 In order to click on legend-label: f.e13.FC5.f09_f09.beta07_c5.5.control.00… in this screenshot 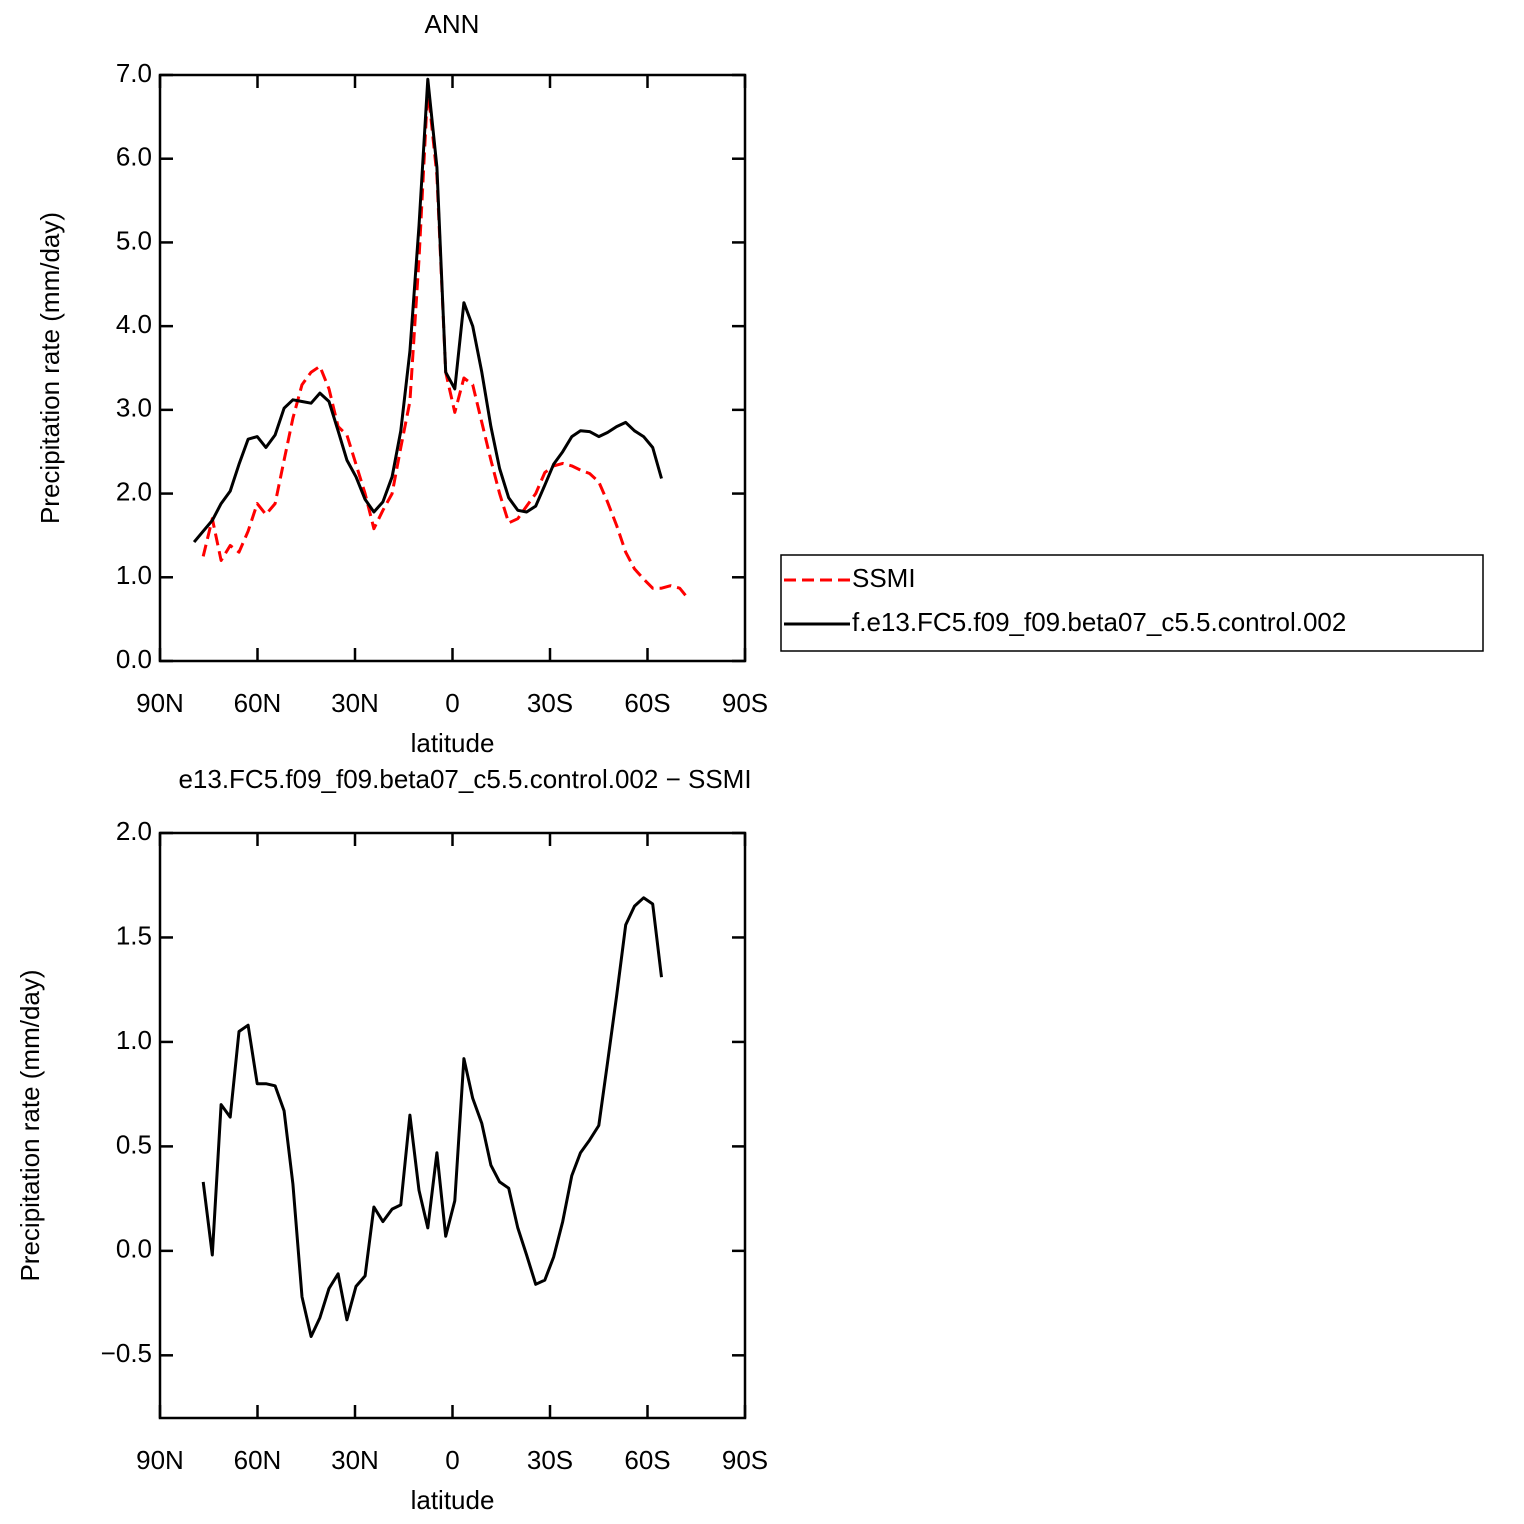, I will do `click(1099, 622)`.